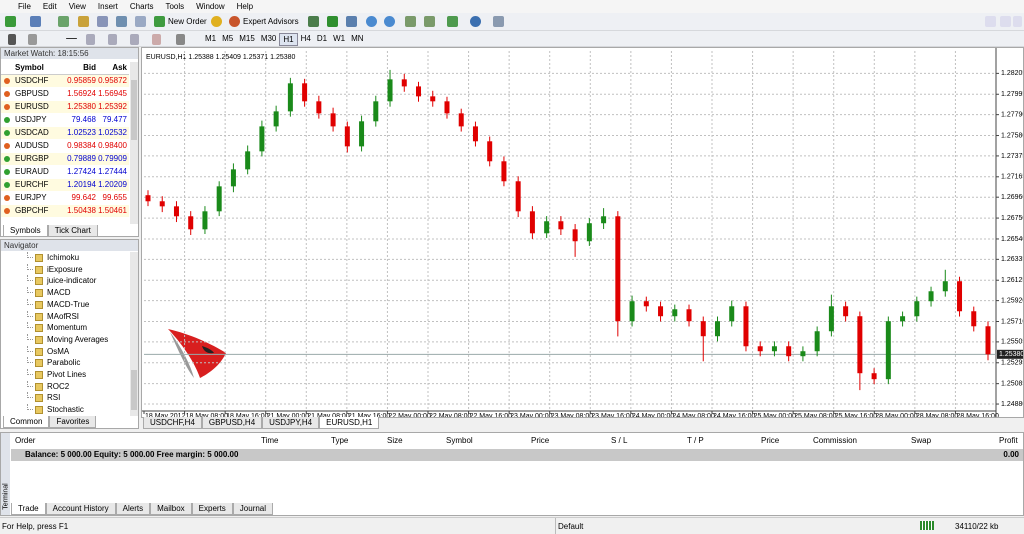  What do you see at coordinates (232, 423) in the screenshot?
I see `chart-tab: GBPUSD,H4` at bounding box center [232, 423].